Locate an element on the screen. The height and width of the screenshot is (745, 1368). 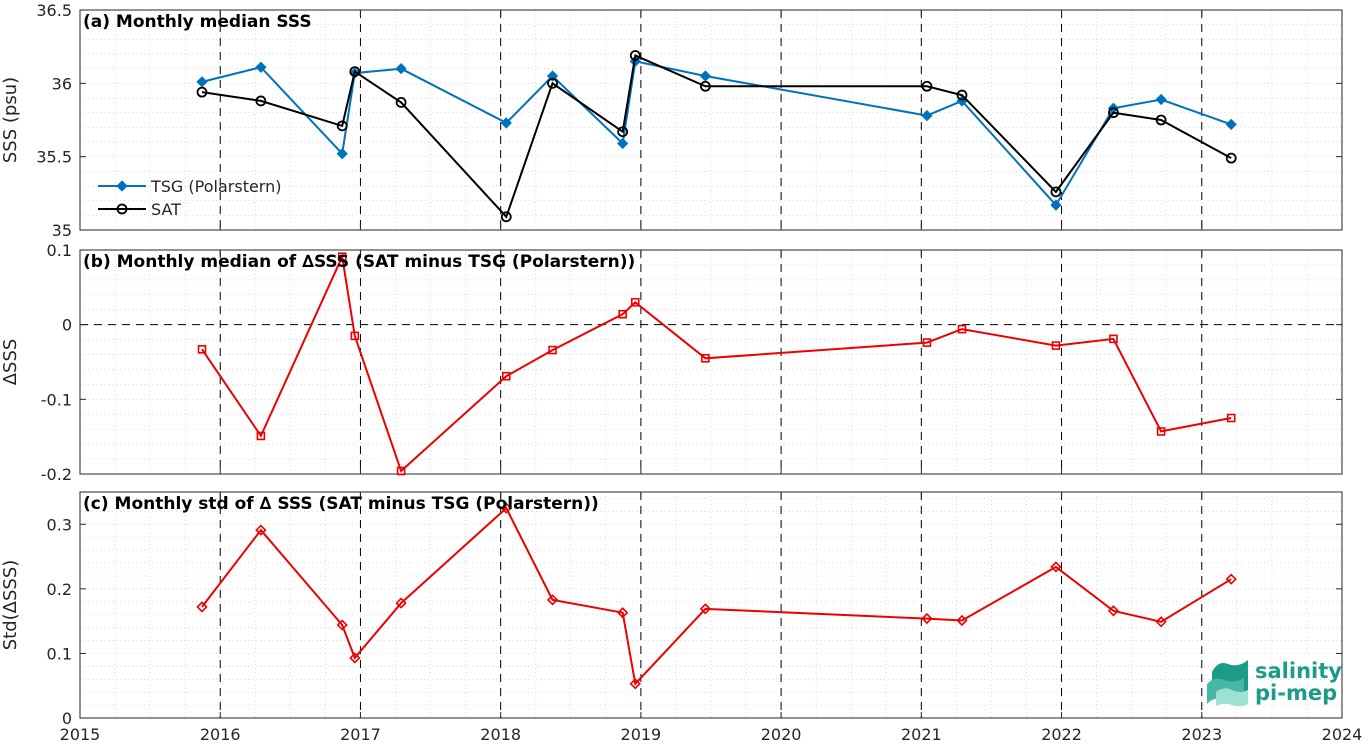
y-axis-label: Std(ΔSSS) is located at coordinates (10, 605).